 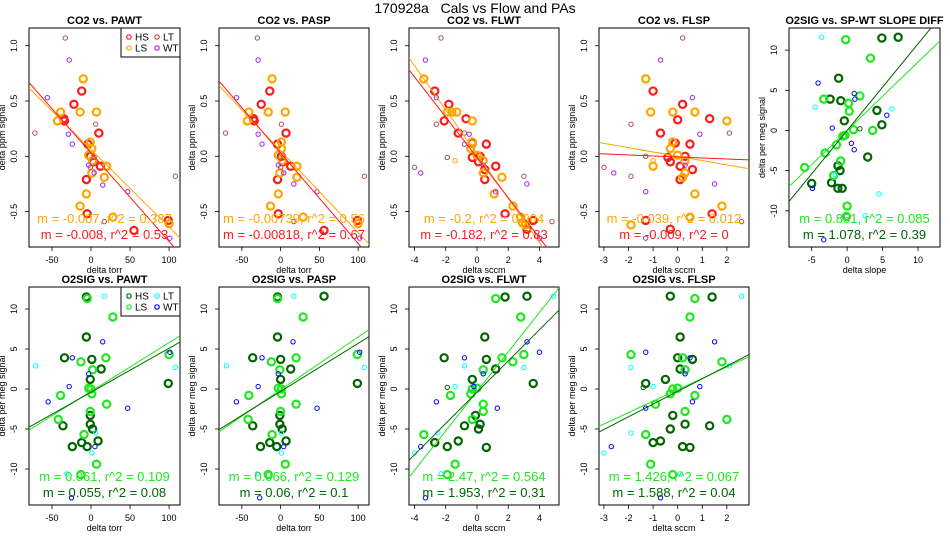 I want to click on y-tick-label: 1.0, so click(x=394, y=45).